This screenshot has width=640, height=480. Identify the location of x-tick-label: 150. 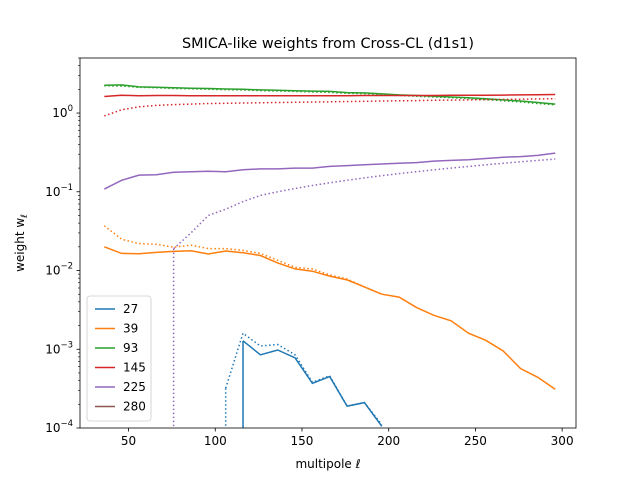
(302, 441).